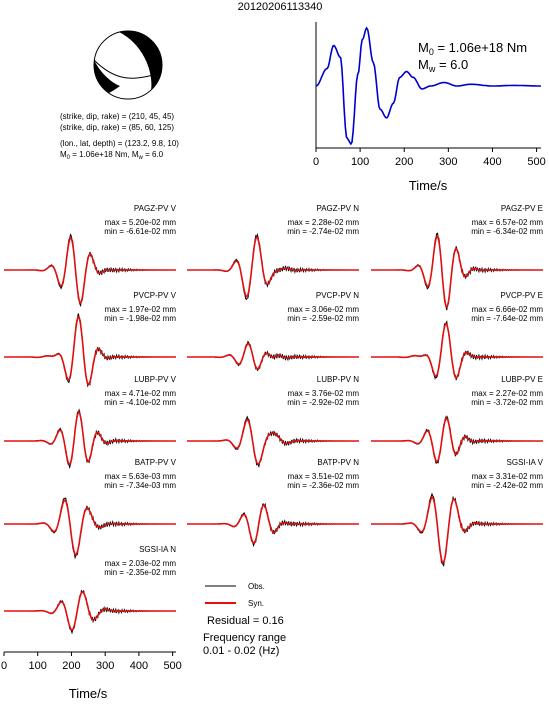 The height and width of the screenshot is (707, 549). I want to click on trace-max: max = 2.28e-02 mm, so click(324, 222).